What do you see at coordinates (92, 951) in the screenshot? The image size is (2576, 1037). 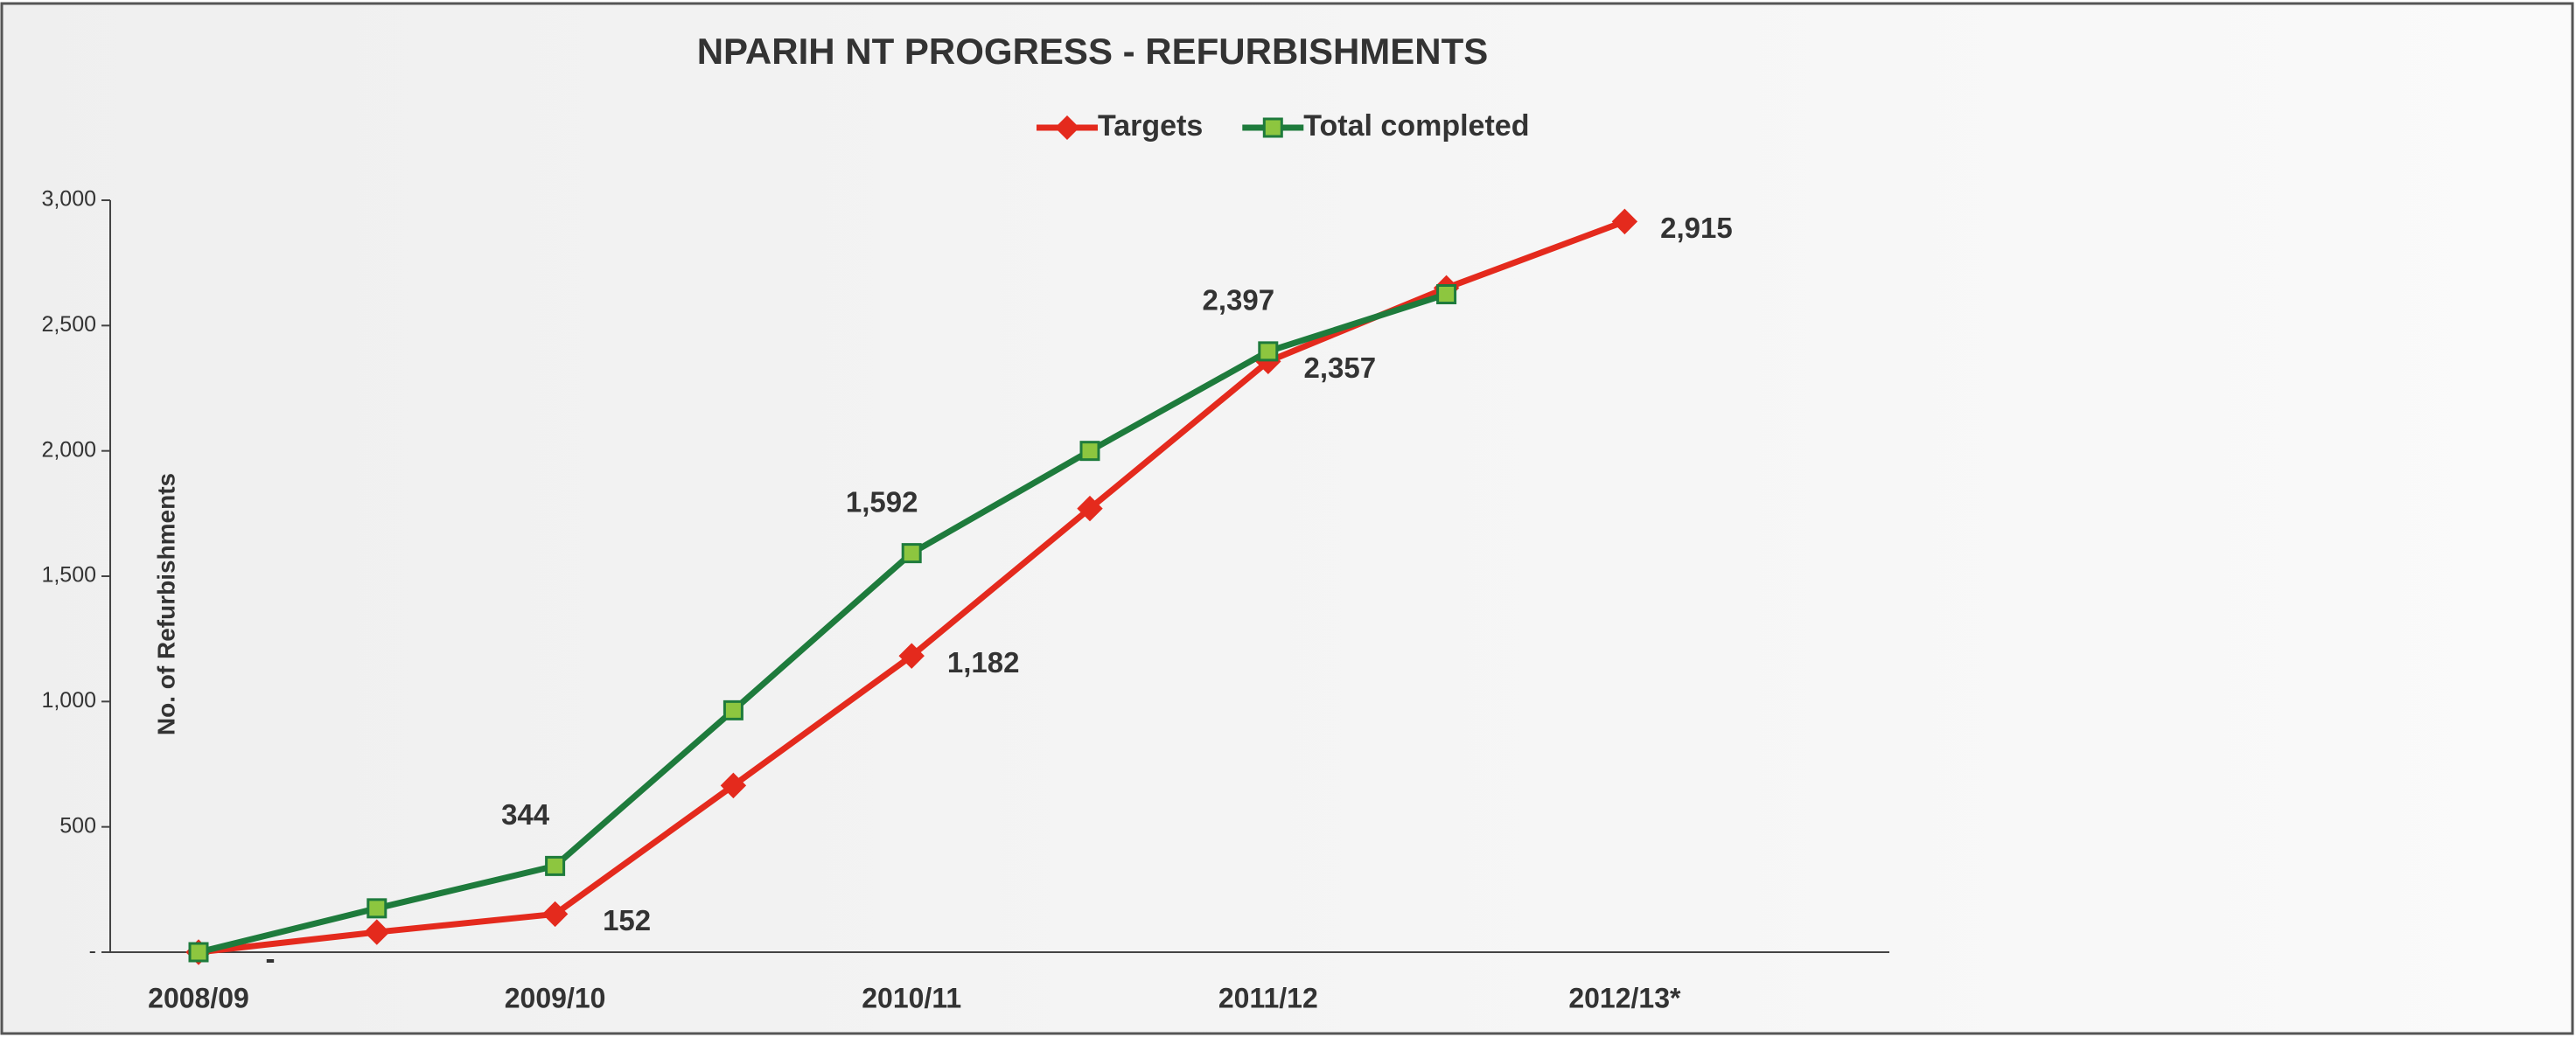 I see `y-tick-label: -` at bounding box center [92, 951].